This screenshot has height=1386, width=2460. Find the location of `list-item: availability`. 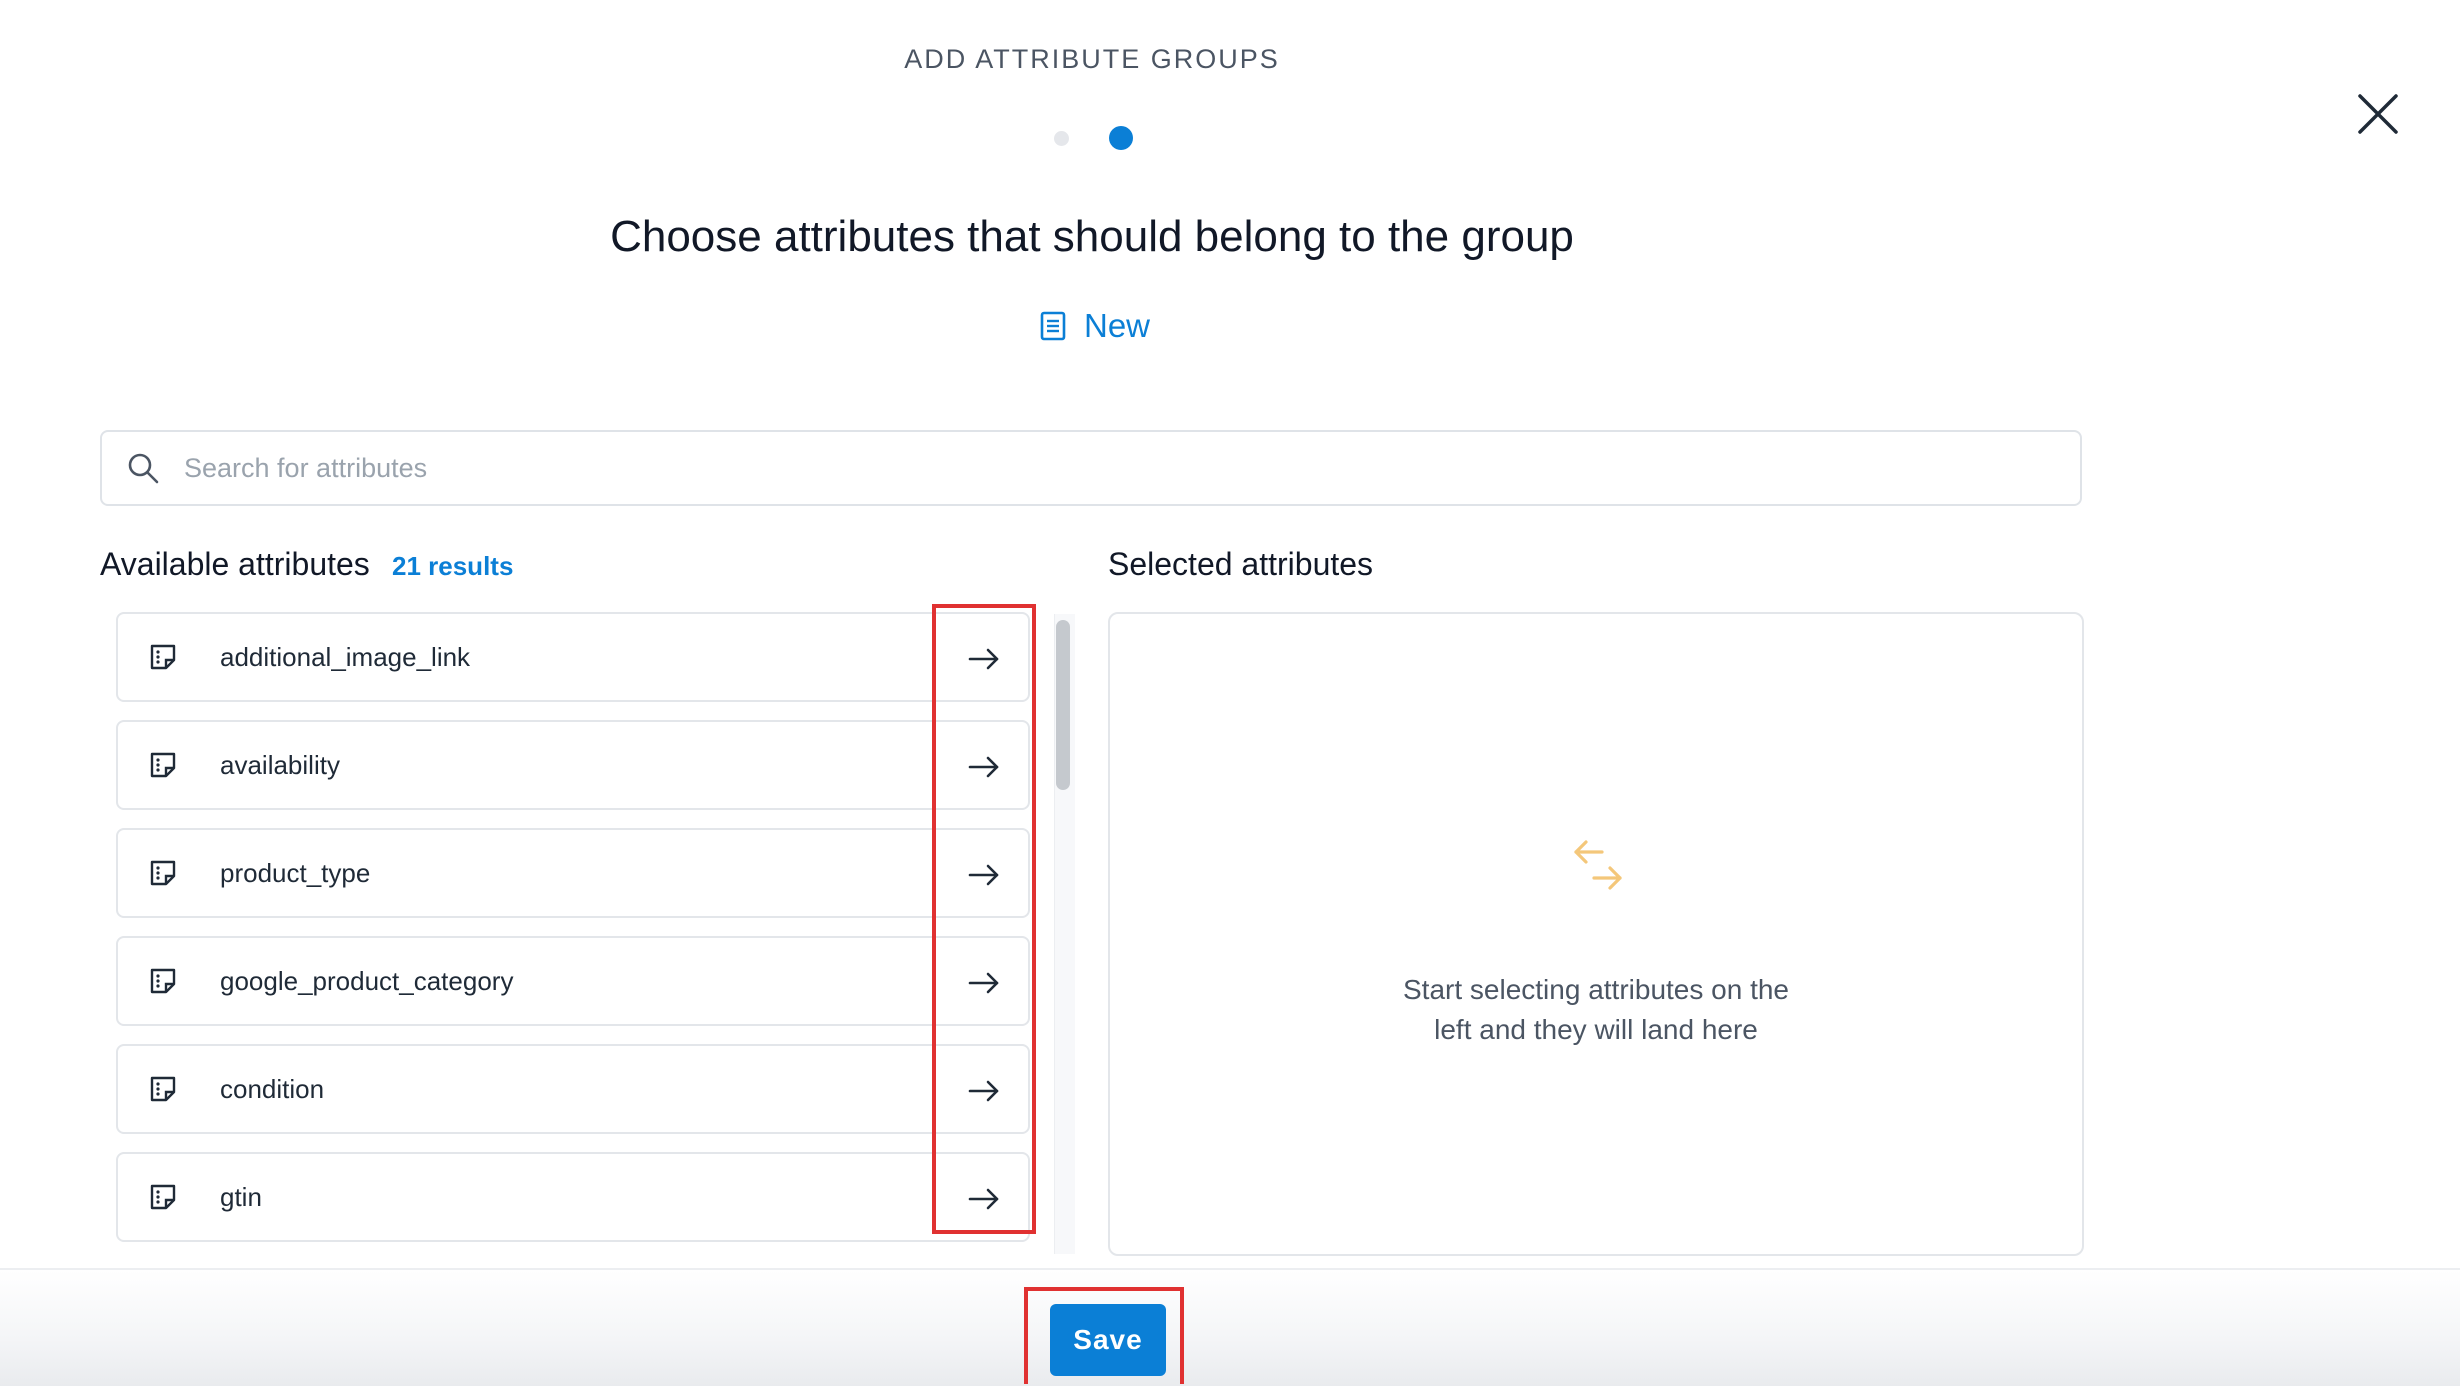

list-item: availability is located at coordinates (573, 765).